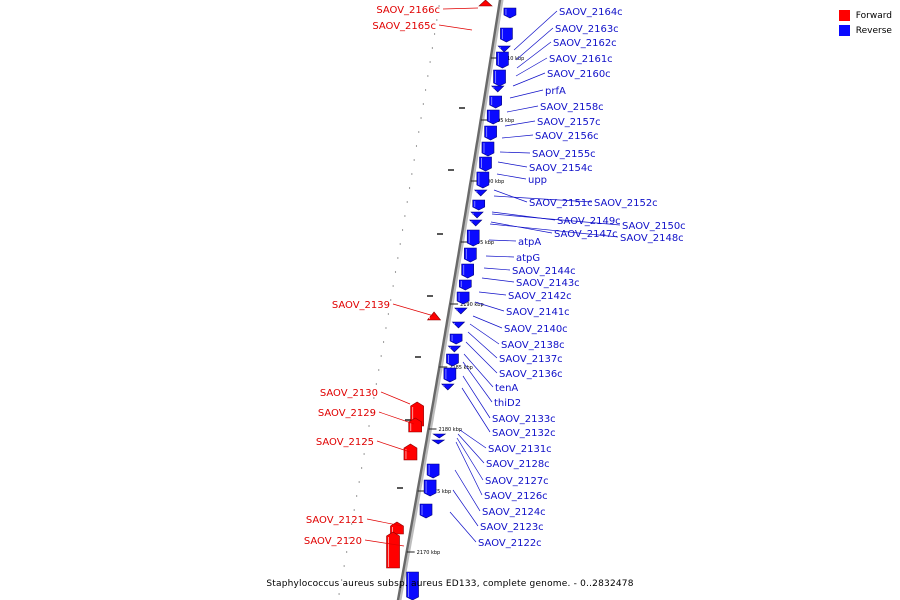 The height and width of the screenshot is (600, 900). Describe the element at coordinates (591, 12) in the screenshot. I see `reverse-gene-label: SAOV_2164c` at that location.